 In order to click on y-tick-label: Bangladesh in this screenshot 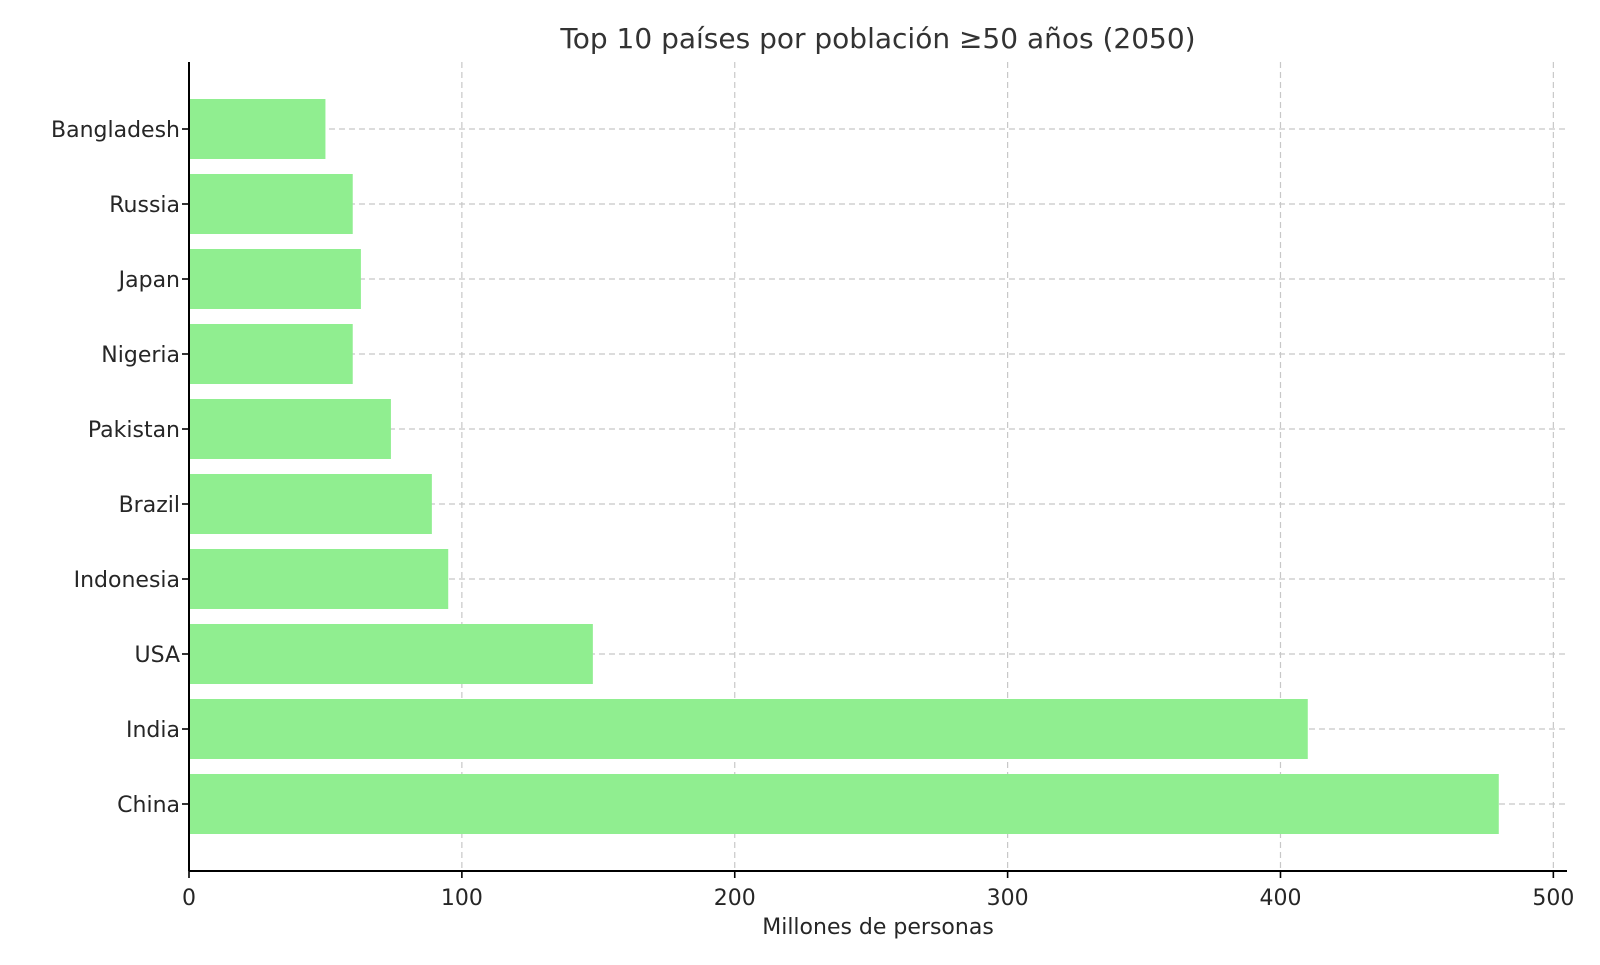, I will do `click(115, 130)`.